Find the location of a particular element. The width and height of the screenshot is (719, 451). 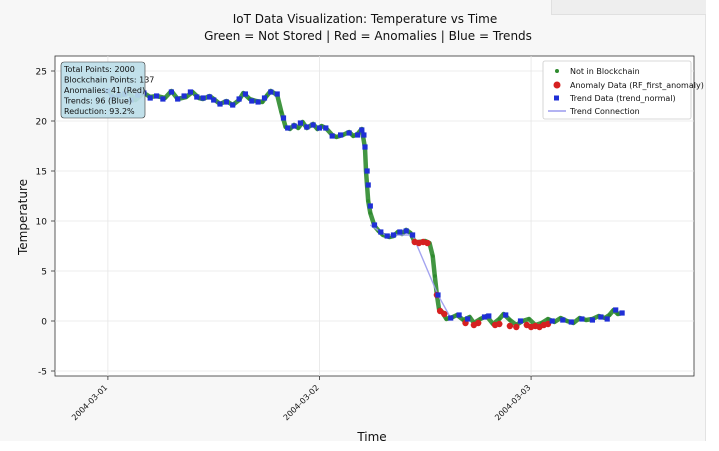

legend-marker-not-in-blockchain is located at coordinates (557, 71).